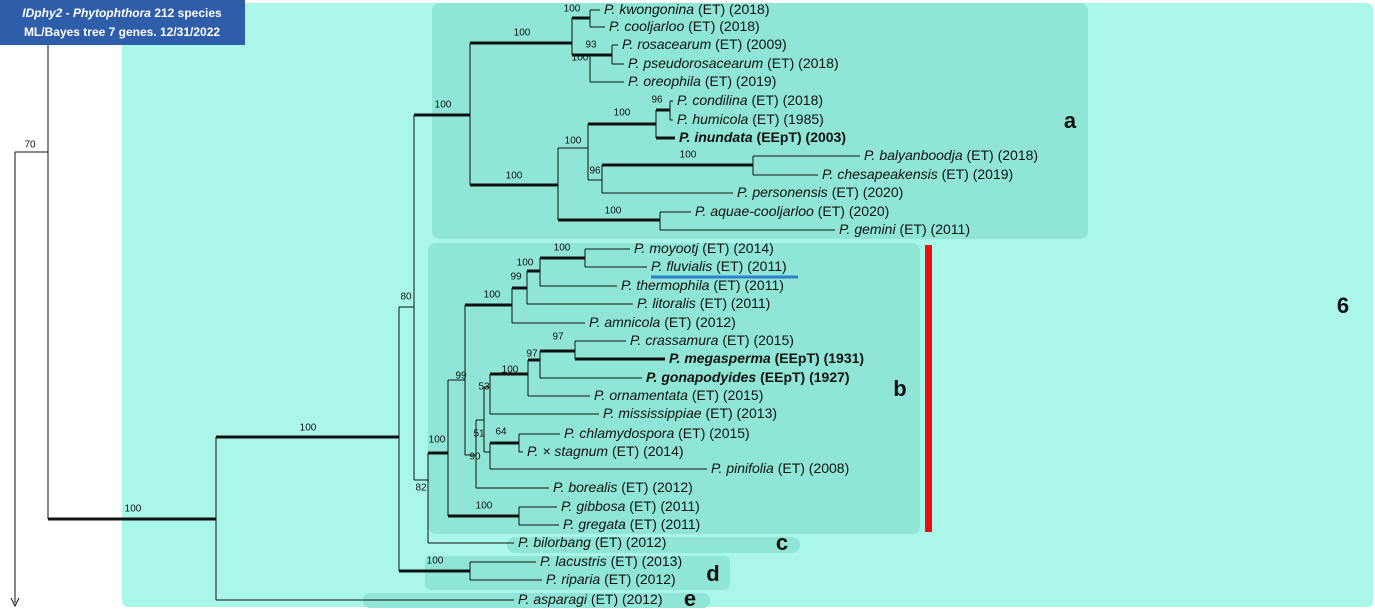 This screenshot has width=1375, height=609. I want to click on leaf-label: P. borealis (ET) (2012), so click(623, 487).